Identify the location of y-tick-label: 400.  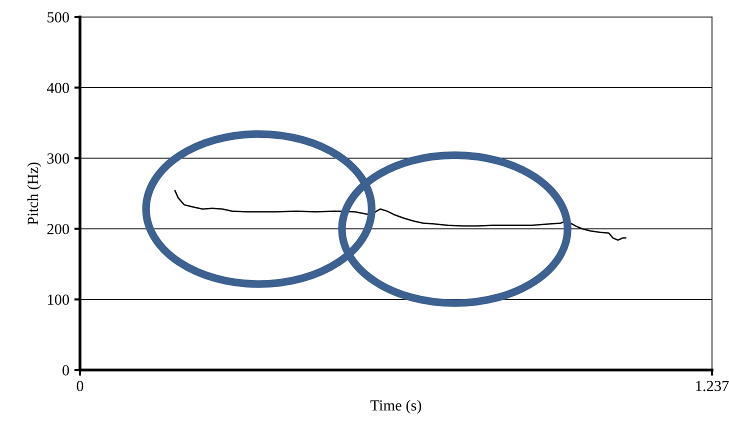
(57, 88).